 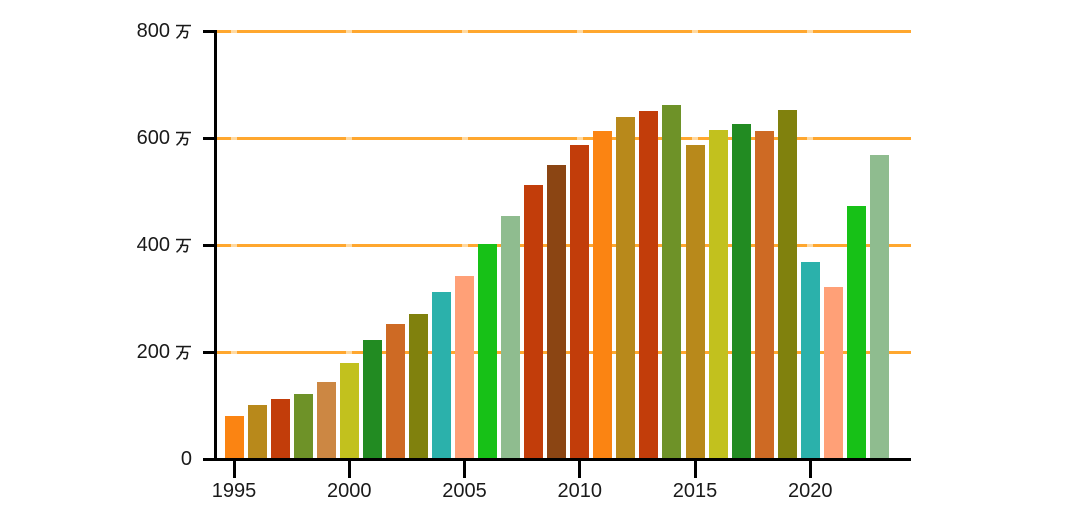 I want to click on bar-2023, so click(x=879, y=307).